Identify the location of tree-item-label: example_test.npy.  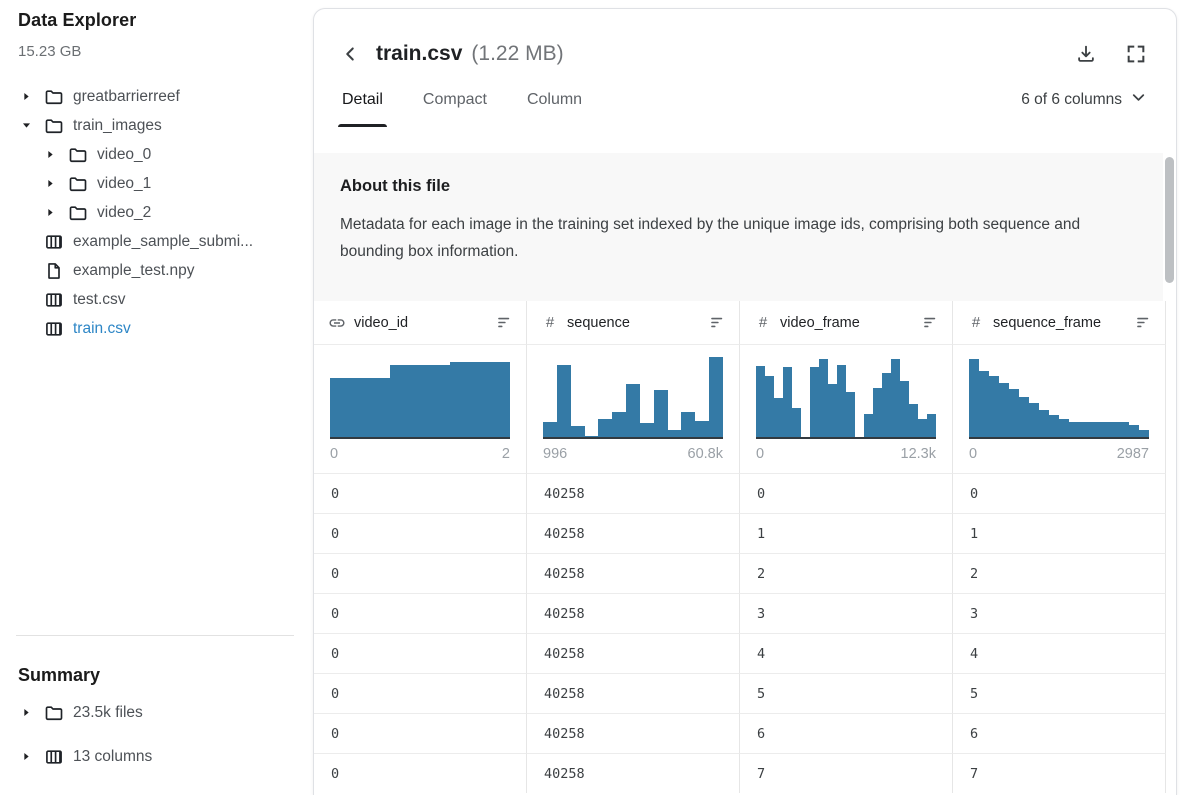
(134, 270).